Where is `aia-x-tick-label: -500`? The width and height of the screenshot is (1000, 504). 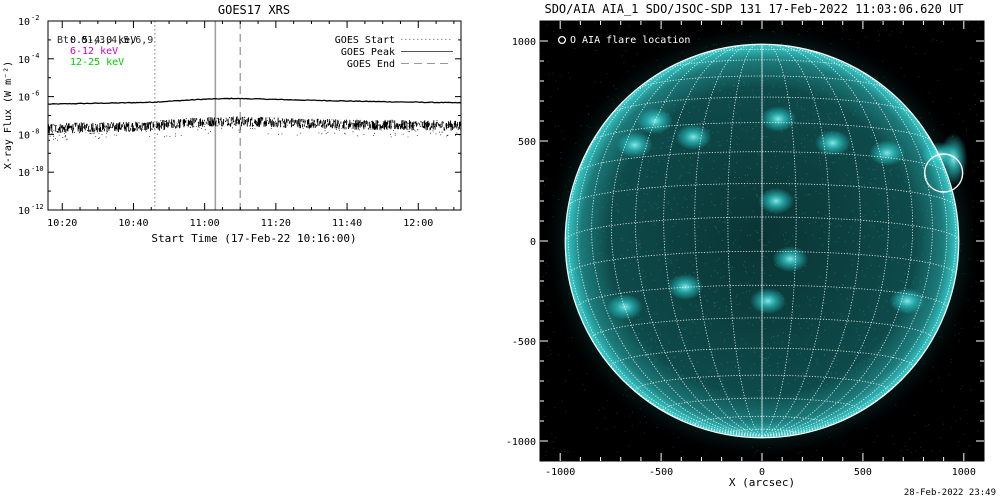 aia-x-tick-label: -500 is located at coordinates (661, 472).